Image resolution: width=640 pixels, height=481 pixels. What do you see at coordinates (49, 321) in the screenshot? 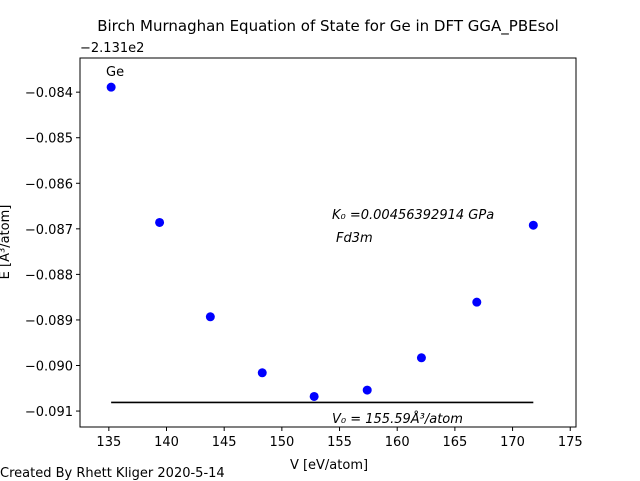
I see `y-tick-label: −0.089` at bounding box center [49, 321].